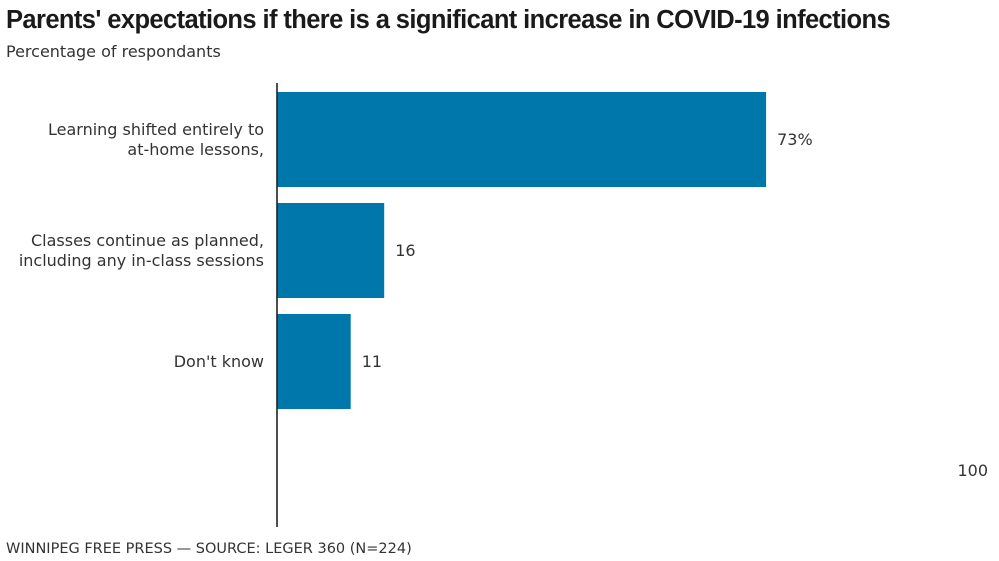 This screenshot has height=561, width=999. I want to click on category-label-line: including any in-class sessions, so click(141, 260).